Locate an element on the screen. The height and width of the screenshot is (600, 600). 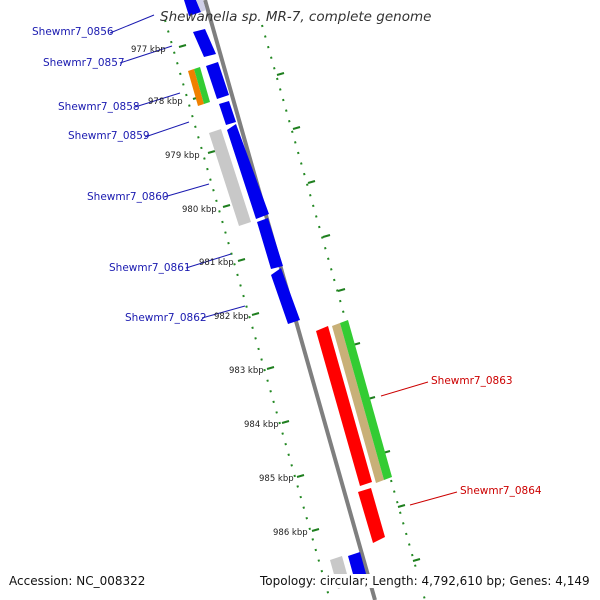
gene-label-0859: Shewmr7_0859 is located at coordinates (109, 136).